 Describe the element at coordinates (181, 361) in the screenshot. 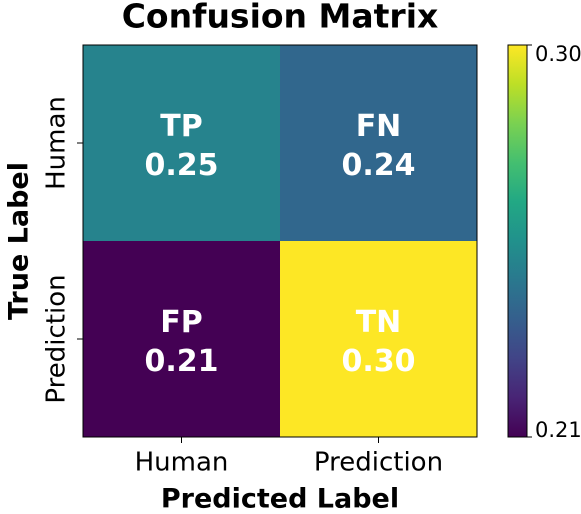

I see `value-label: 0.21` at that location.